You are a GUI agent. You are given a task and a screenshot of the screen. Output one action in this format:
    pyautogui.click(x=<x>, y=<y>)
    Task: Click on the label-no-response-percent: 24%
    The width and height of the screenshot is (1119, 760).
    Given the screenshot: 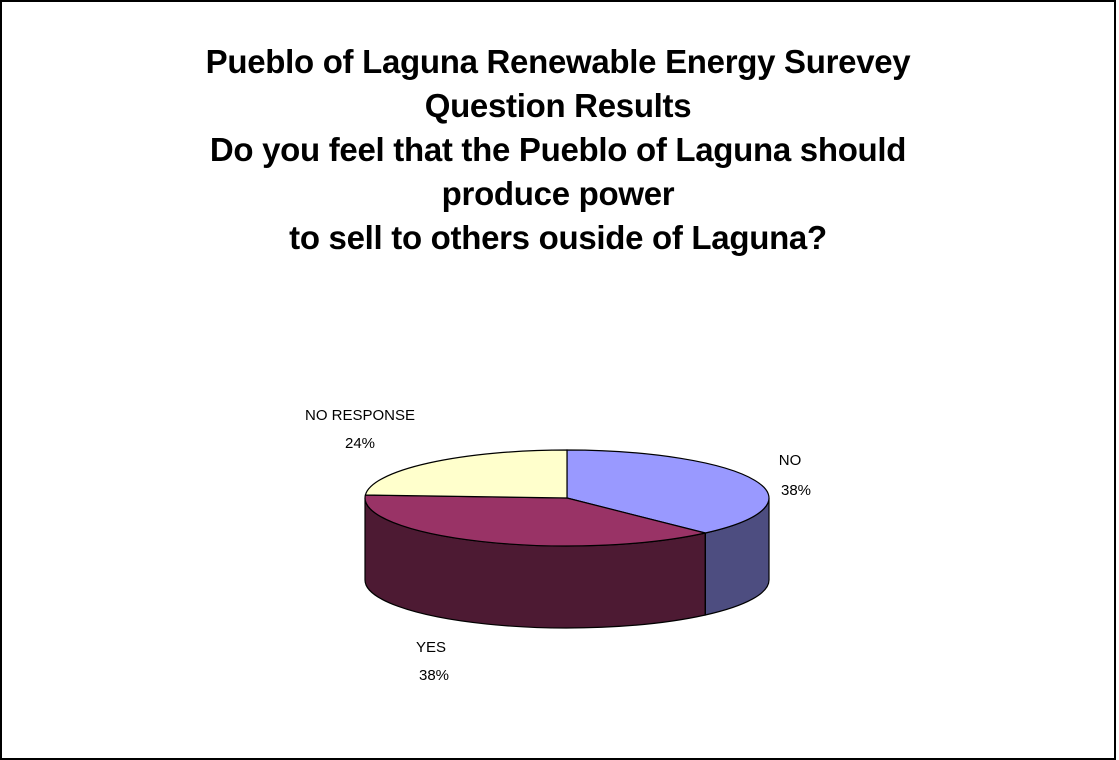 What is the action you would take?
    pyautogui.click(x=360, y=443)
    